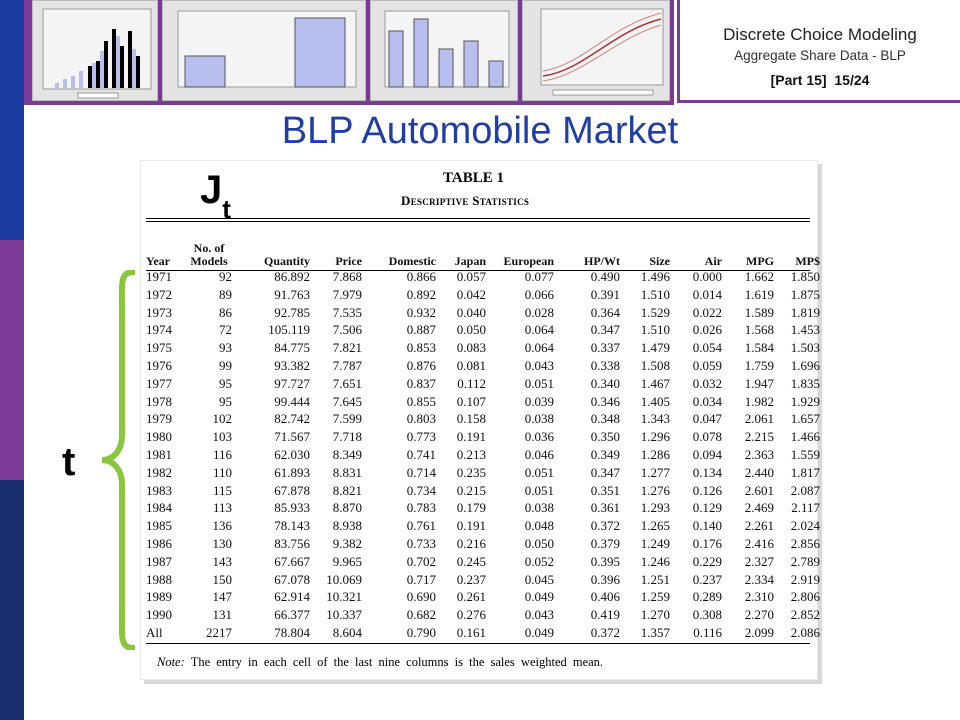 The image size is (960, 720). I want to click on table-cell: 1.559, so click(805, 454).